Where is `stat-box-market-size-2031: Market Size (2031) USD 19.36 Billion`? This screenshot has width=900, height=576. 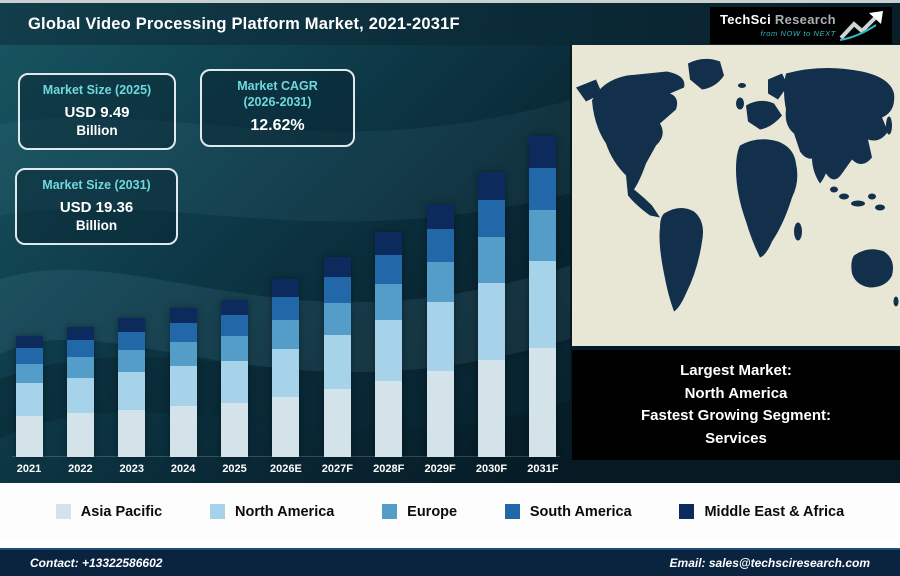 stat-box-market-size-2031: Market Size (2031) USD 19.36 Billion is located at coordinates (96, 206).